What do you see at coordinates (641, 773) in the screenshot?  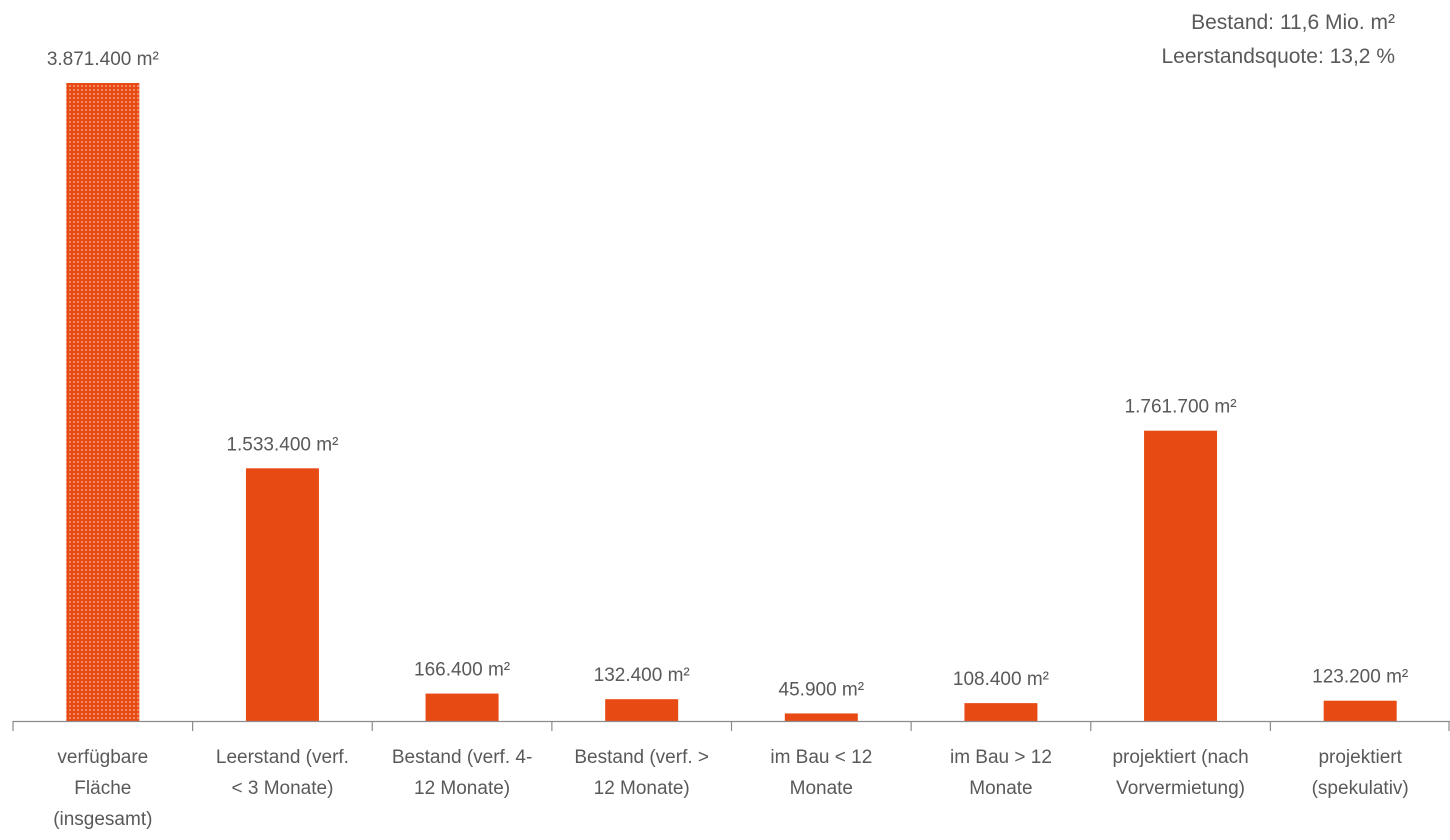 I see `x-tick-label-4: Bestand (verf. >12 Monate)` at bounding box center [641, 773].